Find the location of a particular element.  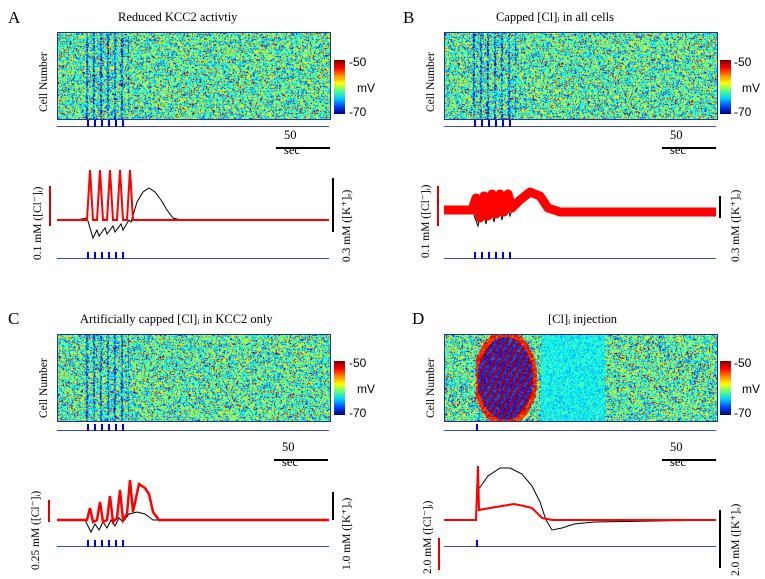

panel-label: C is located at coordinates (14, 318).